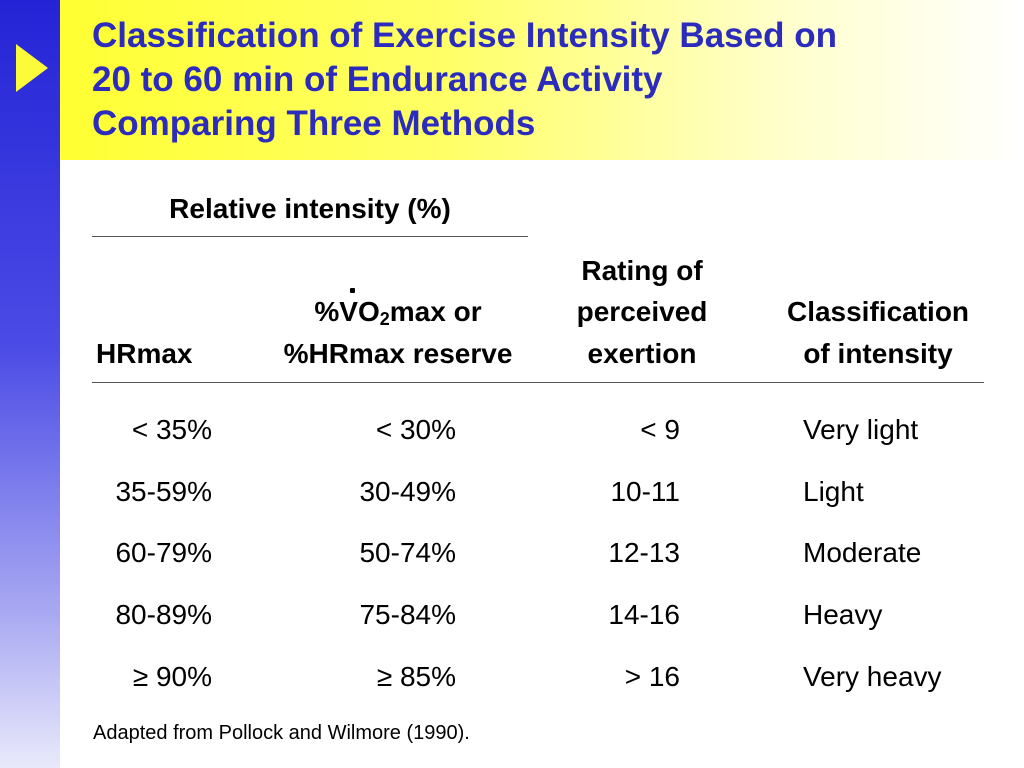 The image size is (1024, 768). I want to click on header-rpe-line2: perceived, so click(642, 311).